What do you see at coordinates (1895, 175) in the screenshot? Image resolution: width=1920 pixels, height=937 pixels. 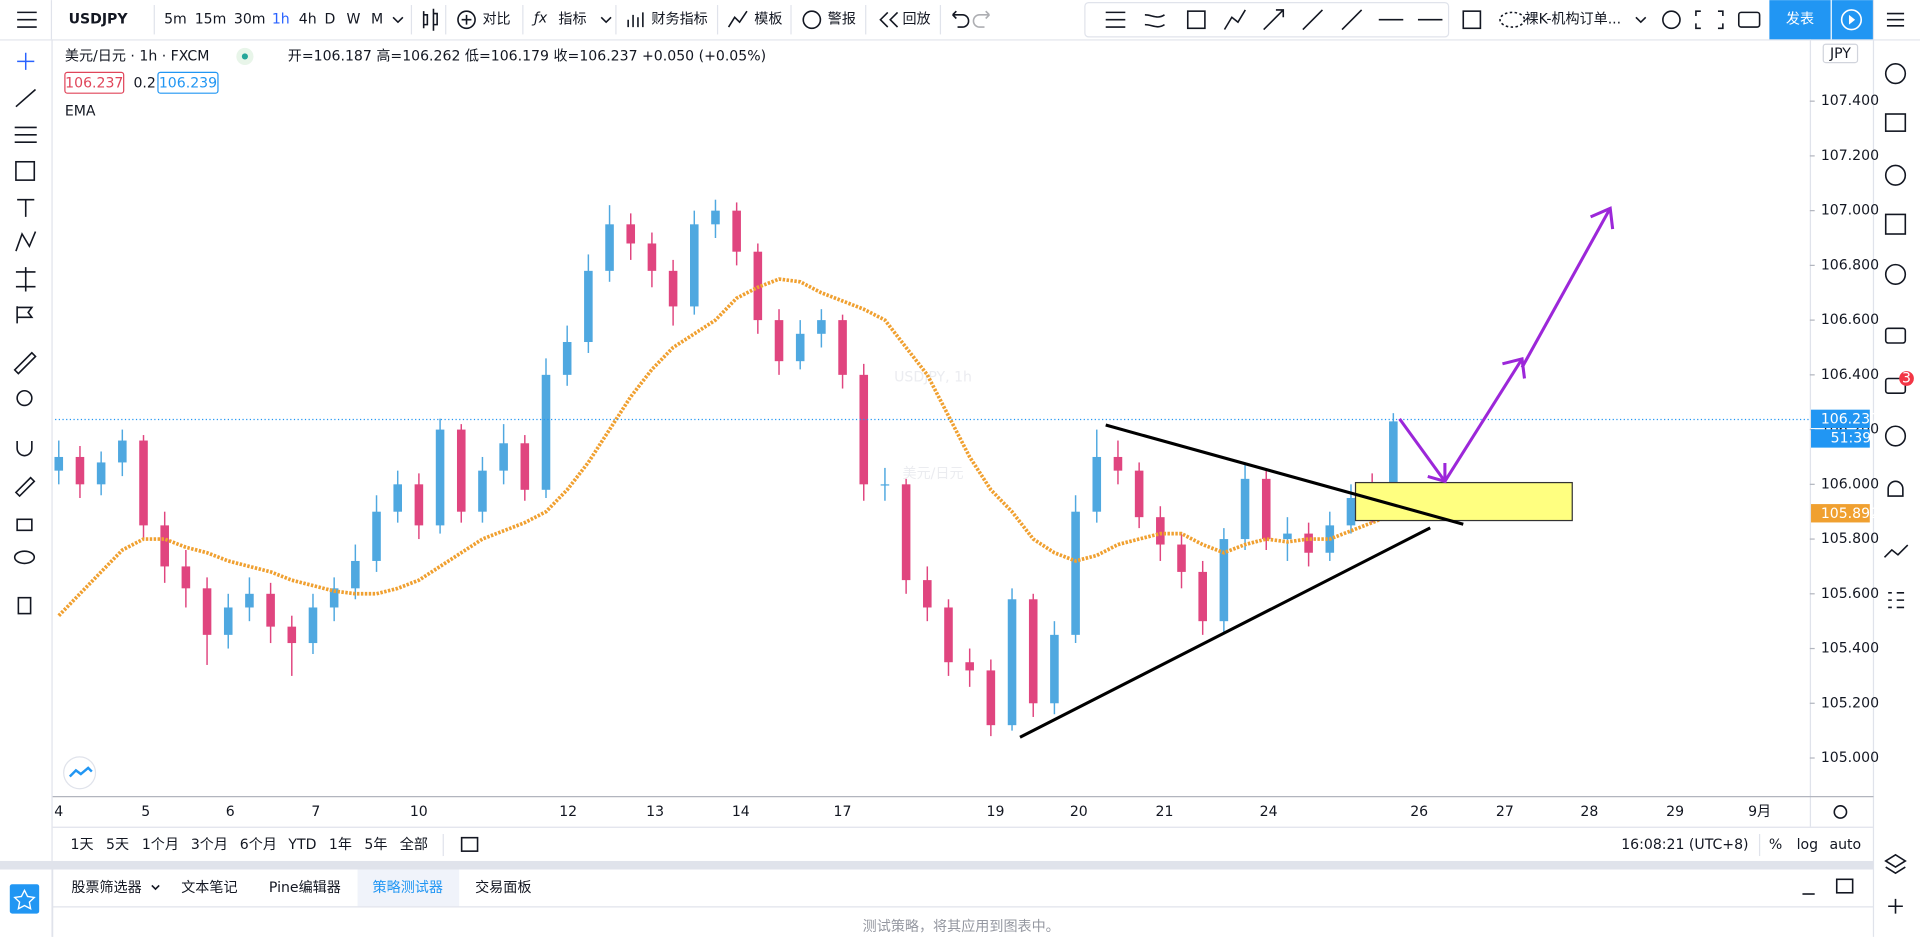 I see `data-icon` at bounding box center [1895, 175].